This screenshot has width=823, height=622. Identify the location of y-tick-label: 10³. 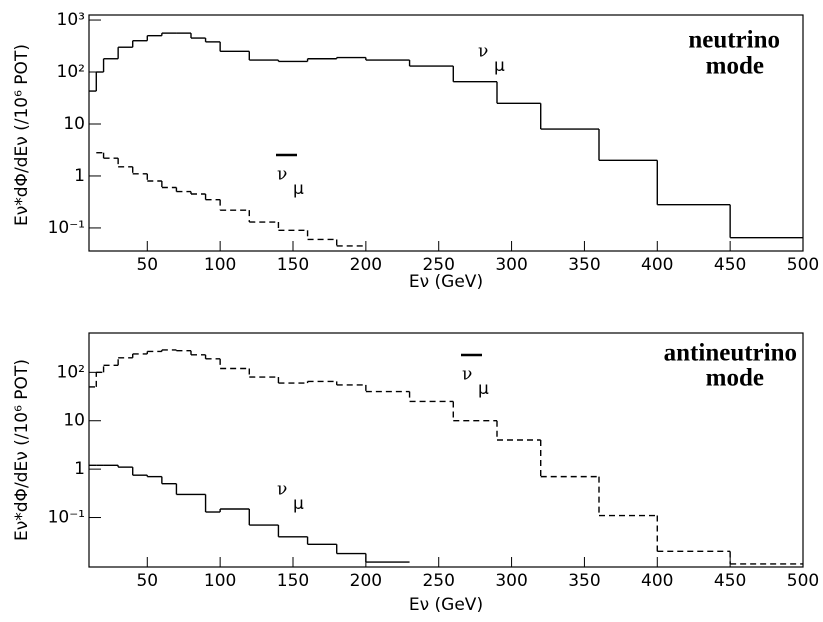
(71, 20).